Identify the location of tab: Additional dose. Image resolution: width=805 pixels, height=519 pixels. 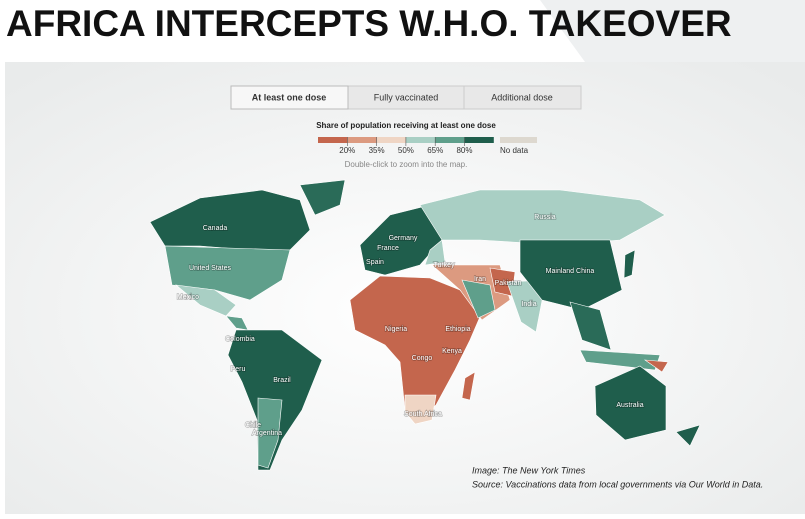
(522, 97).